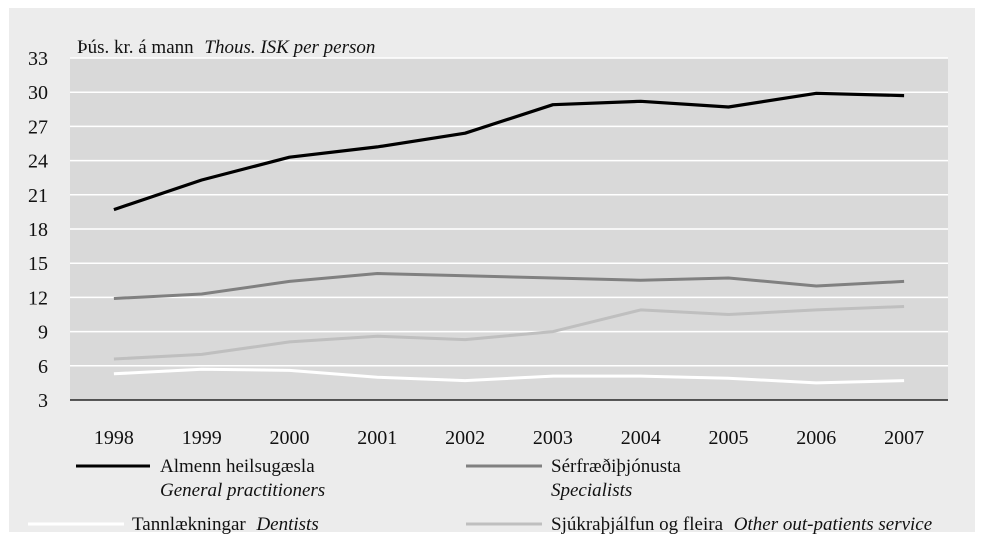  Describe the element at coordinates (38, 93) in the screenshot. I see `y-tick-label: 30` at that location.